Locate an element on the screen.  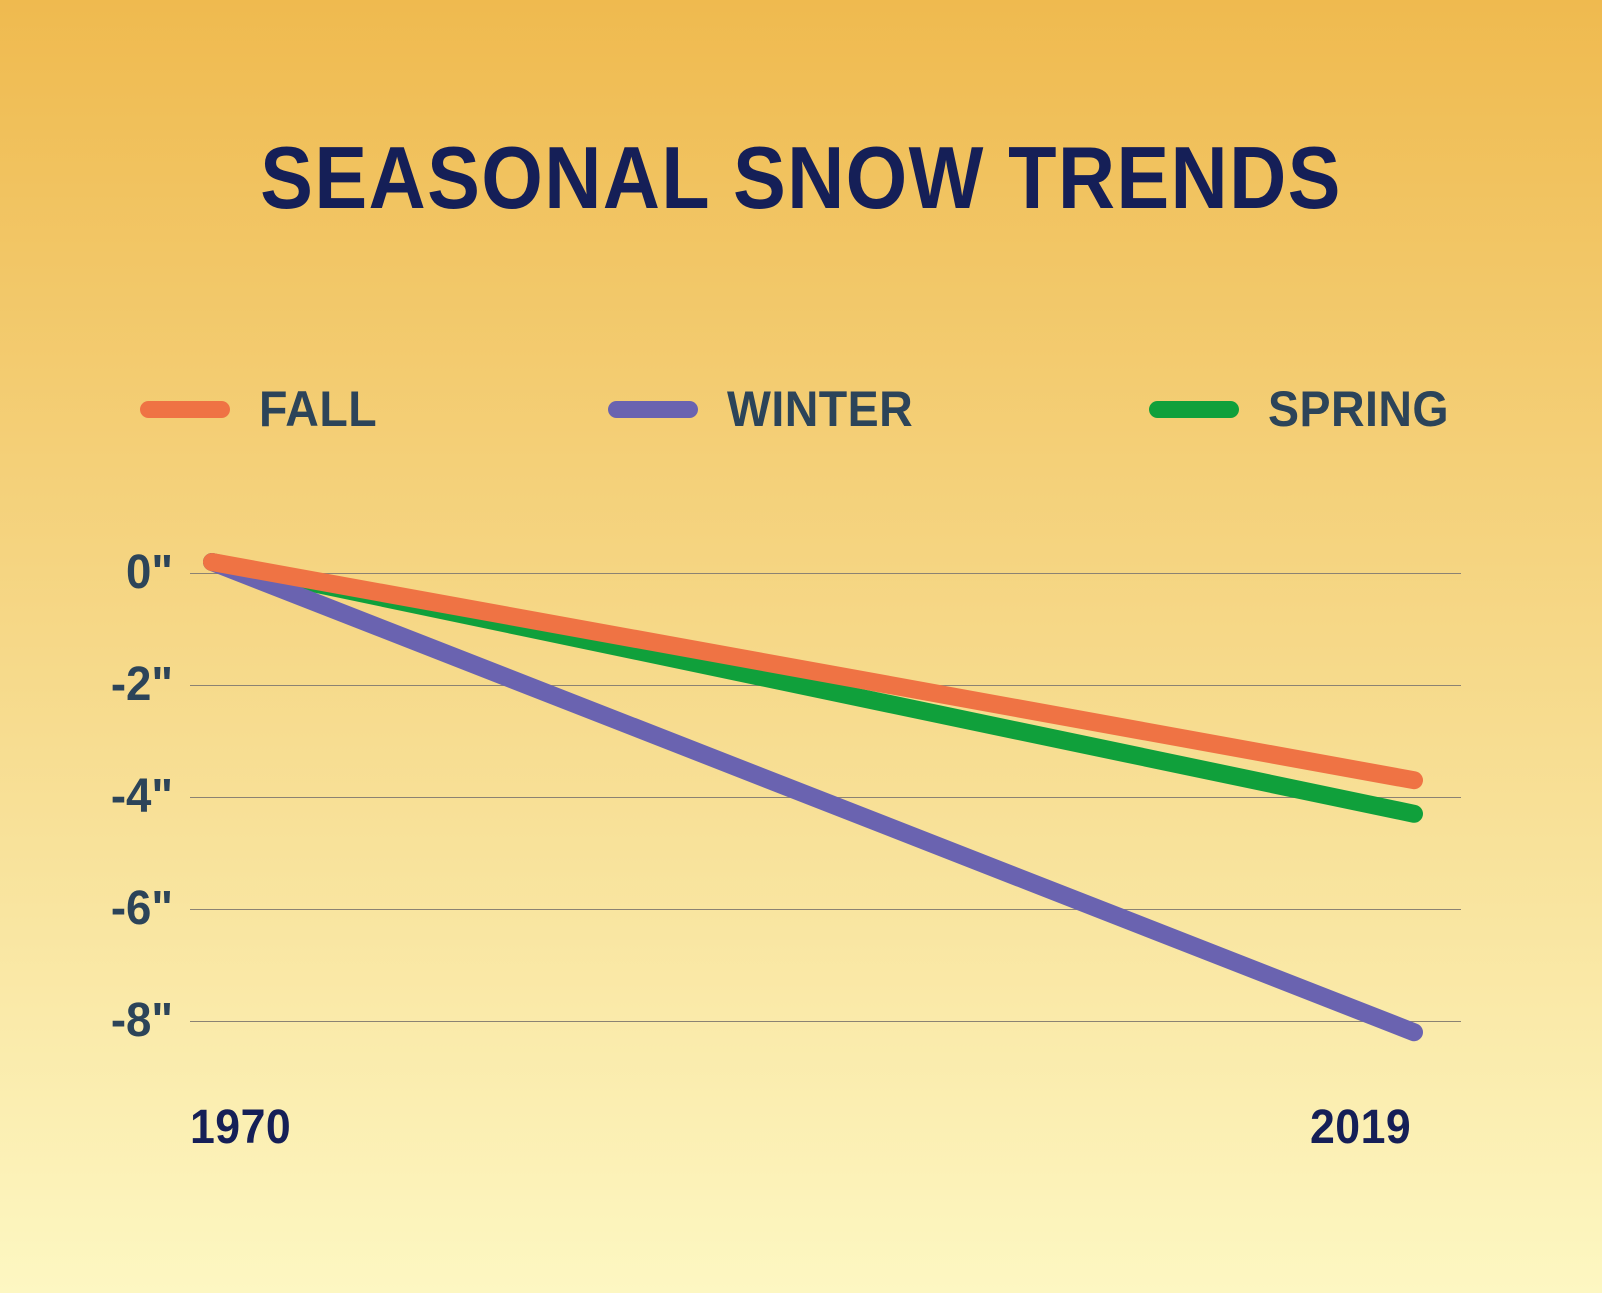
legend-item-winter: WINTER is located at coordinates (767, 409).